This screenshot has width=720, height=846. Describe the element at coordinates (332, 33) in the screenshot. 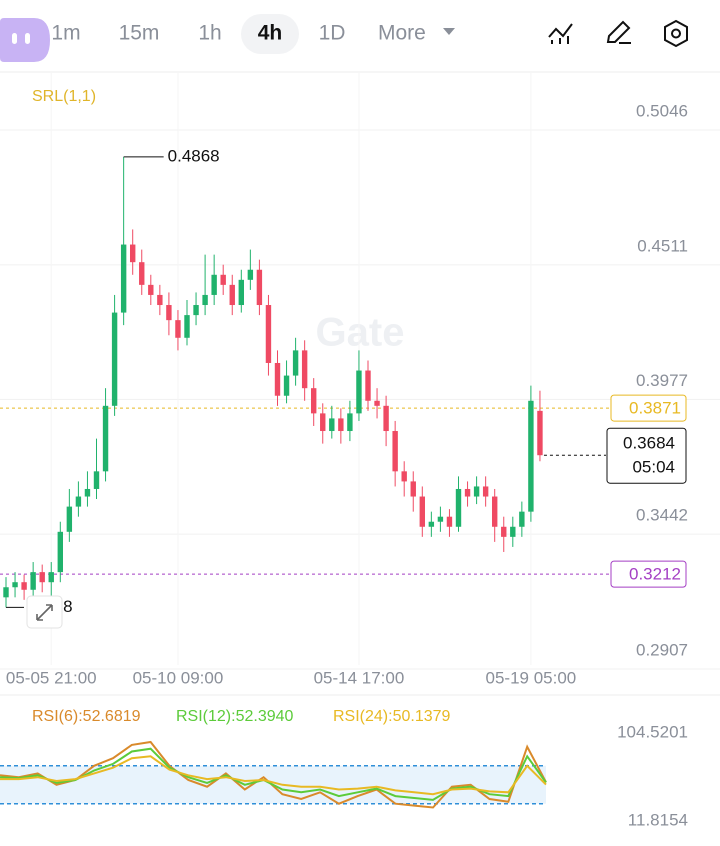

I see `interval-tab: 1D` at that location.